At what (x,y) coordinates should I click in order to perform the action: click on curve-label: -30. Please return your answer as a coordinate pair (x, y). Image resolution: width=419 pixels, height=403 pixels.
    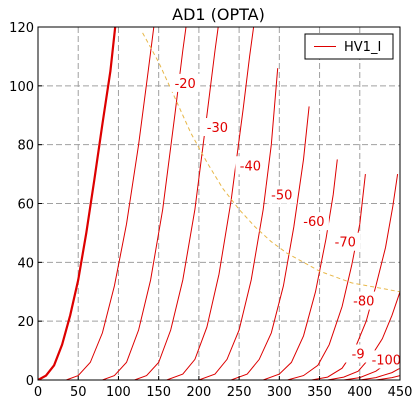
    Looking at the image, I should click on (217, 128).